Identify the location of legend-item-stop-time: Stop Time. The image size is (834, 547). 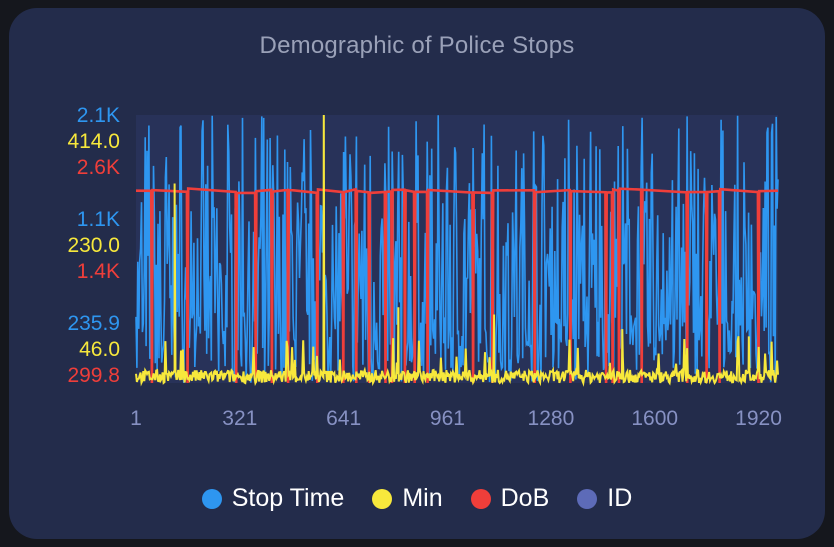
(273, 498).